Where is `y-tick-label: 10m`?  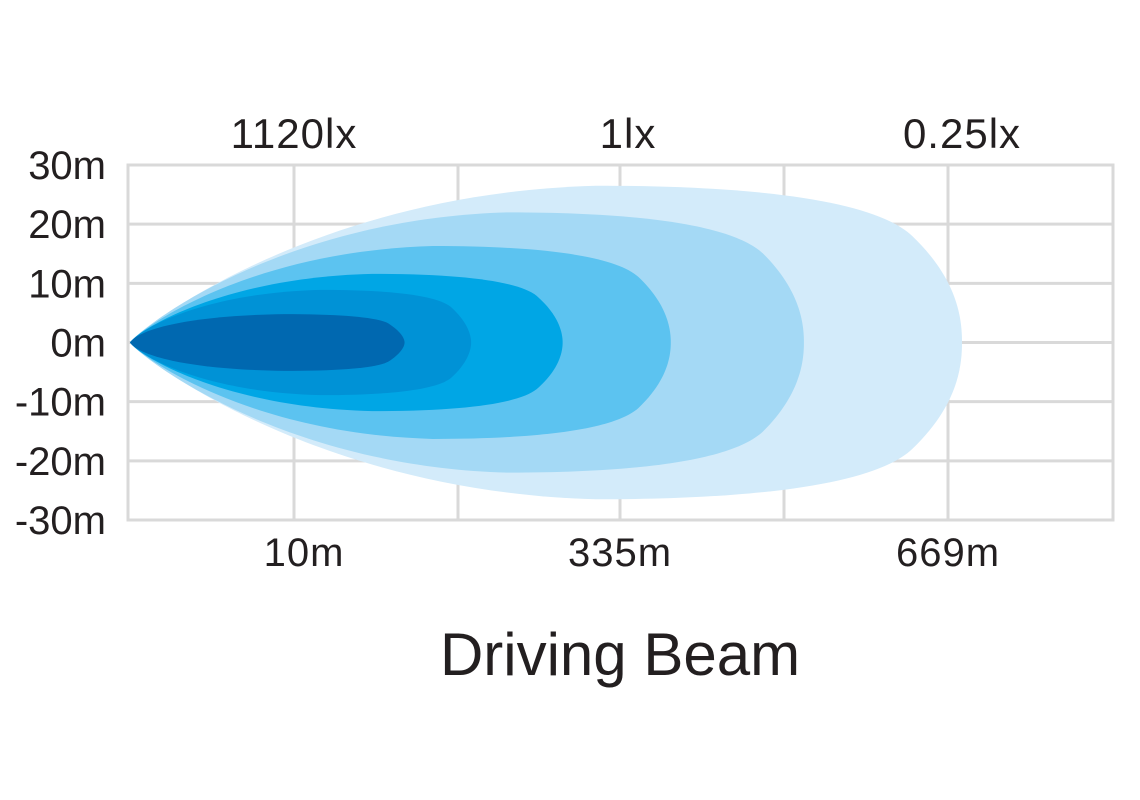
y-tick-label: 10m is located at coordinates (67, 284).